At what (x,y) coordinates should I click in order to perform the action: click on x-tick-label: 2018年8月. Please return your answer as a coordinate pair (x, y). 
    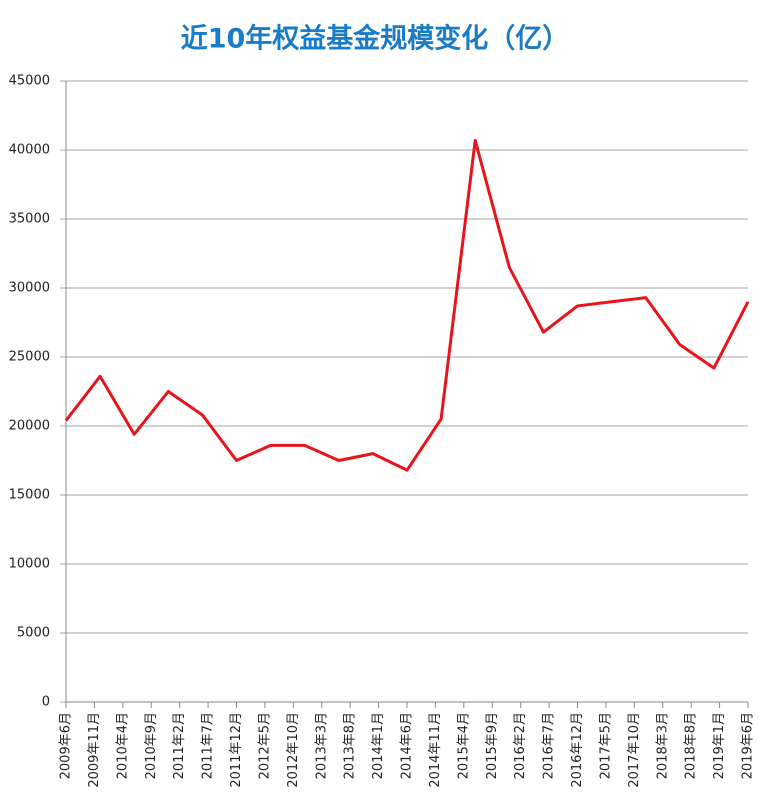
    Looking at the image, I should click on (691, 745).